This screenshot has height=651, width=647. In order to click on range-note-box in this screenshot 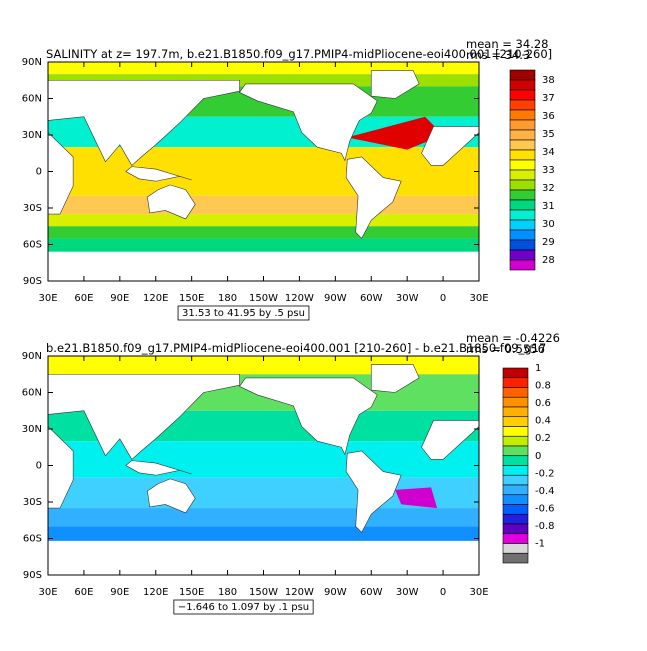, I will do `click(243, 313)`.